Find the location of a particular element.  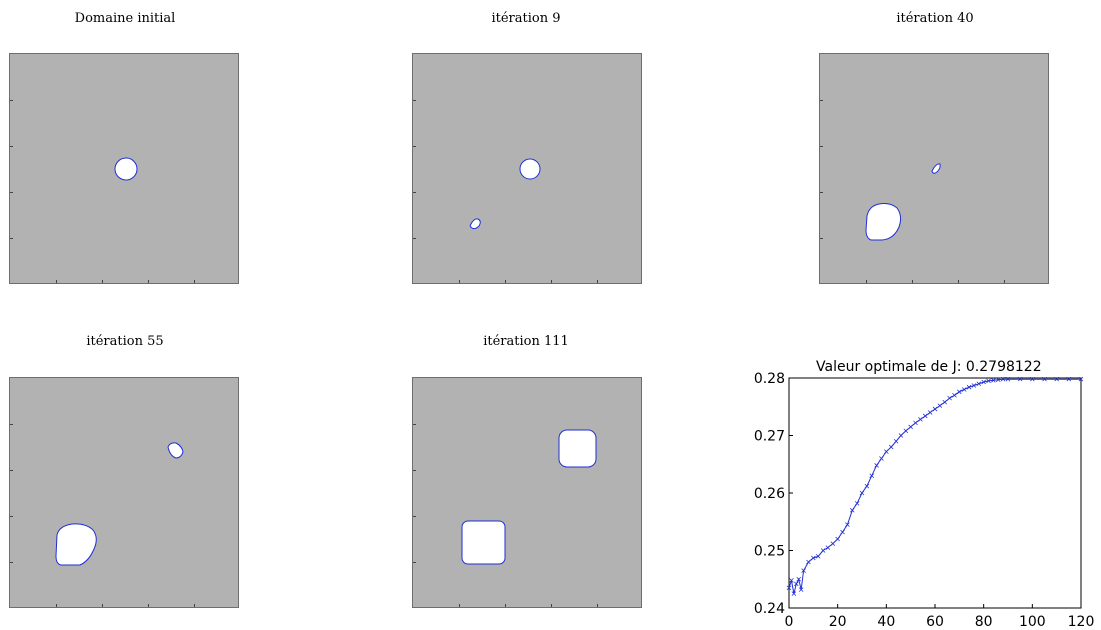

panel-title-iter55: itération 55 is located at coordinates (125, 341).